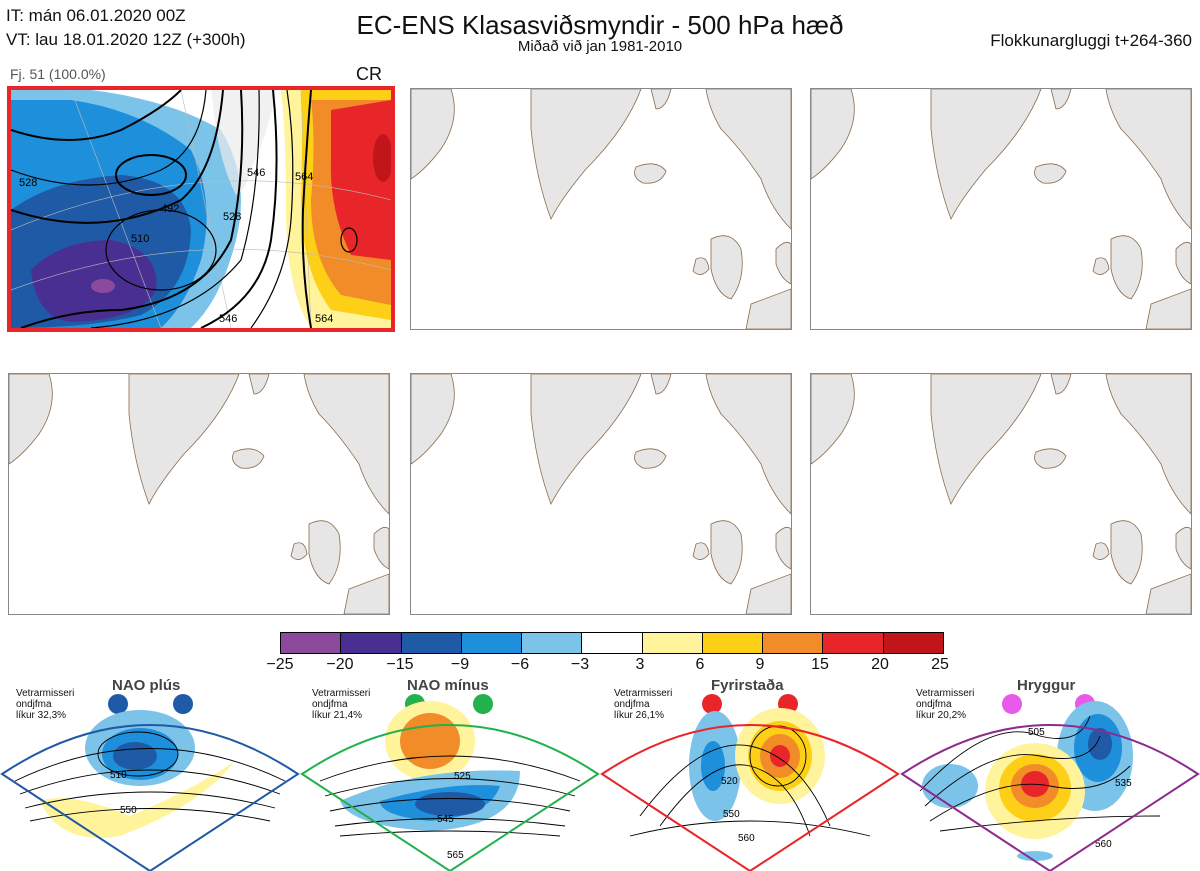 The height and width of the screenshot is (871, 1200). What do you see at coordinates (280, 664) in the screenshot?
I see `colorbar-tick: −25` at bounding box center [280, 664].